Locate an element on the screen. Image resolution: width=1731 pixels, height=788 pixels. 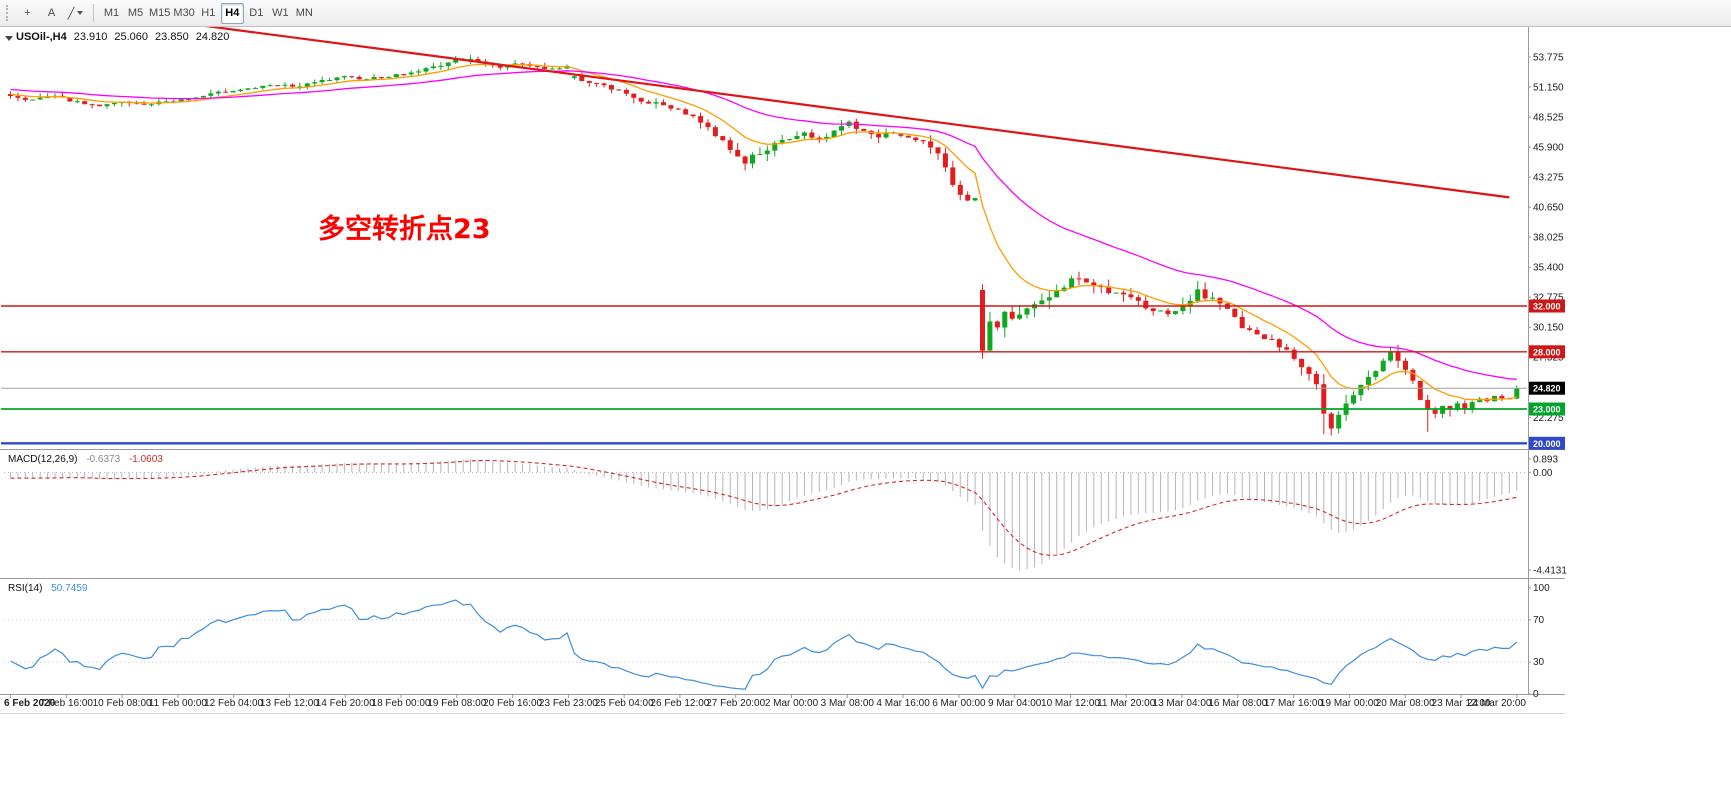
chart-text-annotation: 多空转折点23 is located at coordinates (404, 229).